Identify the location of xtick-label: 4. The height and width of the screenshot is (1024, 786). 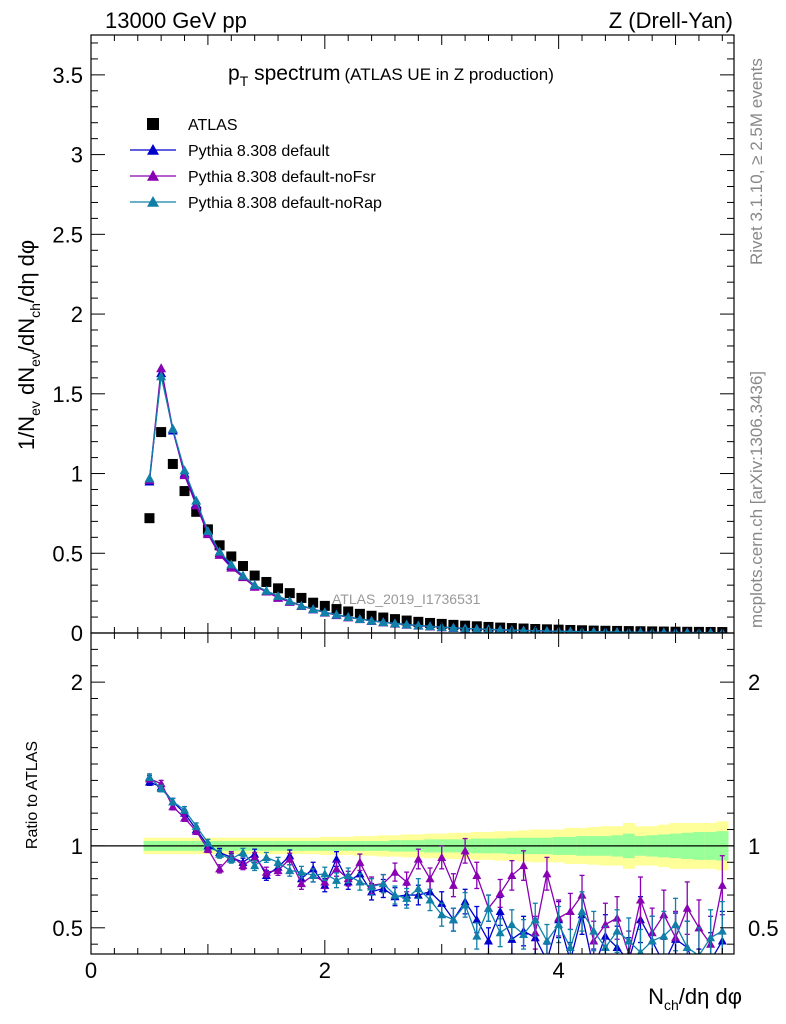
(559, 970).